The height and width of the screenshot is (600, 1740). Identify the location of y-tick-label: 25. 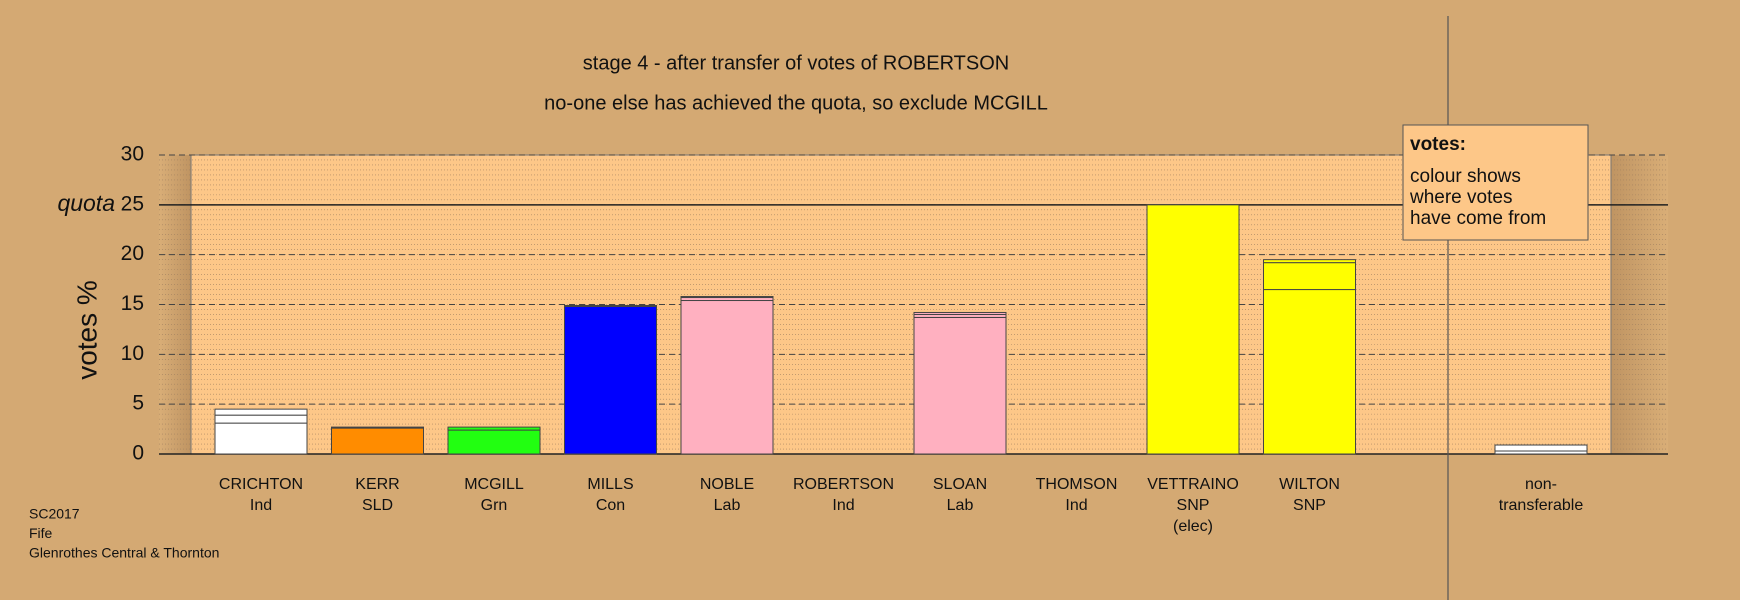
(132, 203).